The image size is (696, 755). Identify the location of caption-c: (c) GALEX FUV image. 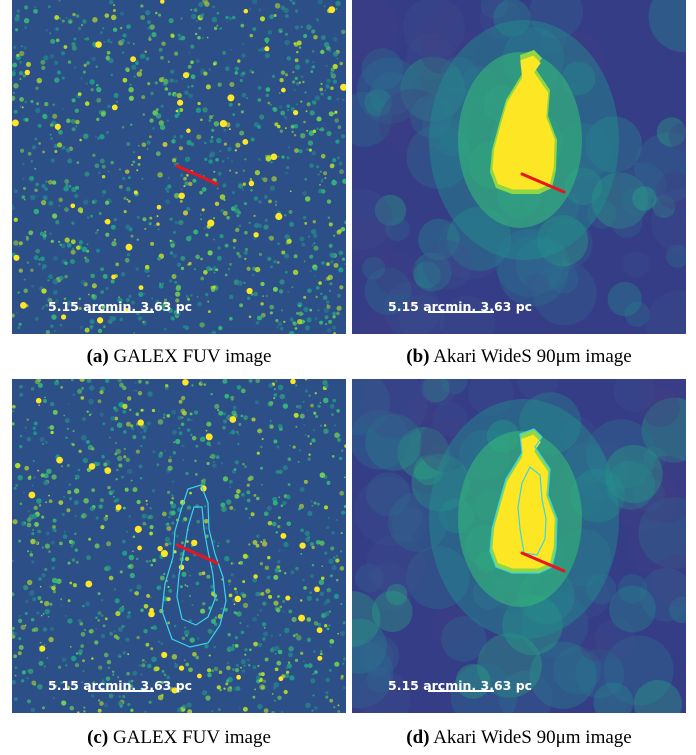
(179, 738).